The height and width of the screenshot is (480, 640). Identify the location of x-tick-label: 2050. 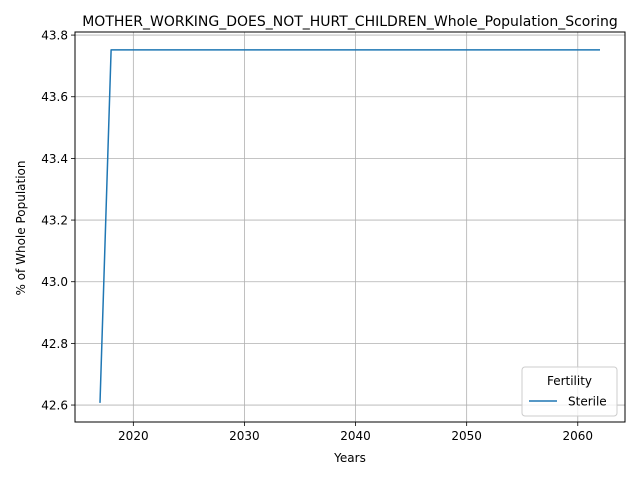
(466, 436).